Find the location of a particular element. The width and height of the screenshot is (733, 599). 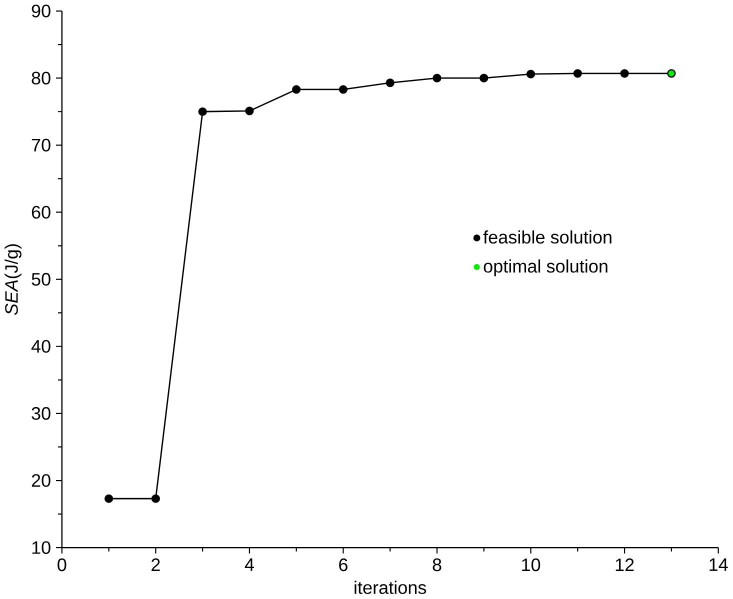

y-tick-label: 40 is located at coordinates (40, 346).